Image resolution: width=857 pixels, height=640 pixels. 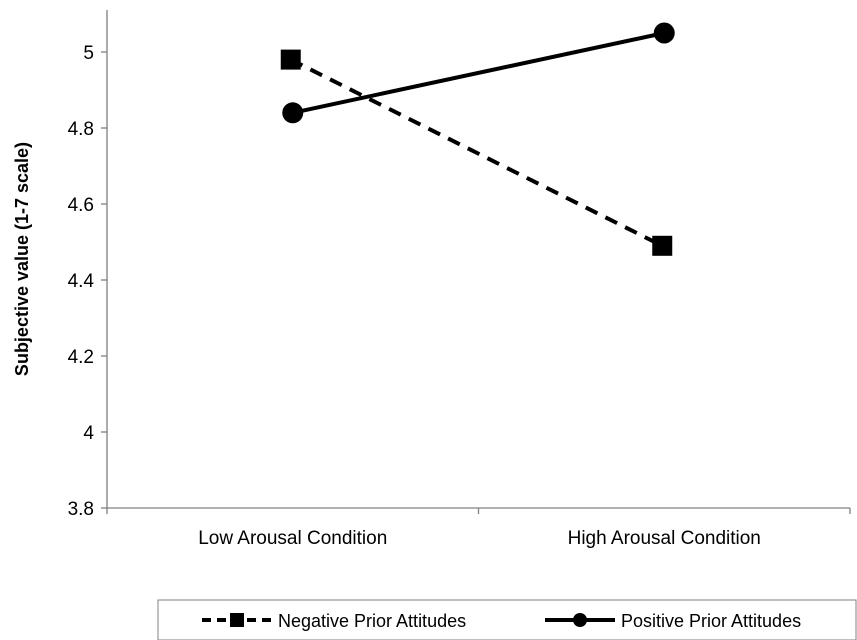 I want to click on y-tick-label: 5, so click(x=88, y=53).